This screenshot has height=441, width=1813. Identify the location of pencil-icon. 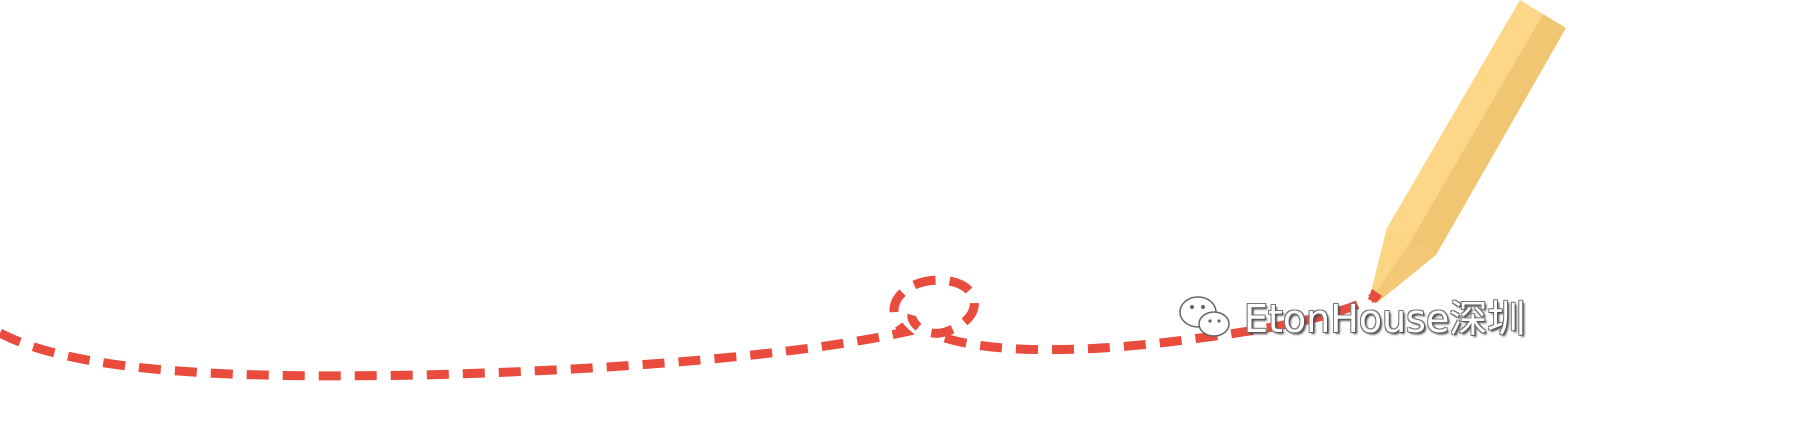
(1467, 151).